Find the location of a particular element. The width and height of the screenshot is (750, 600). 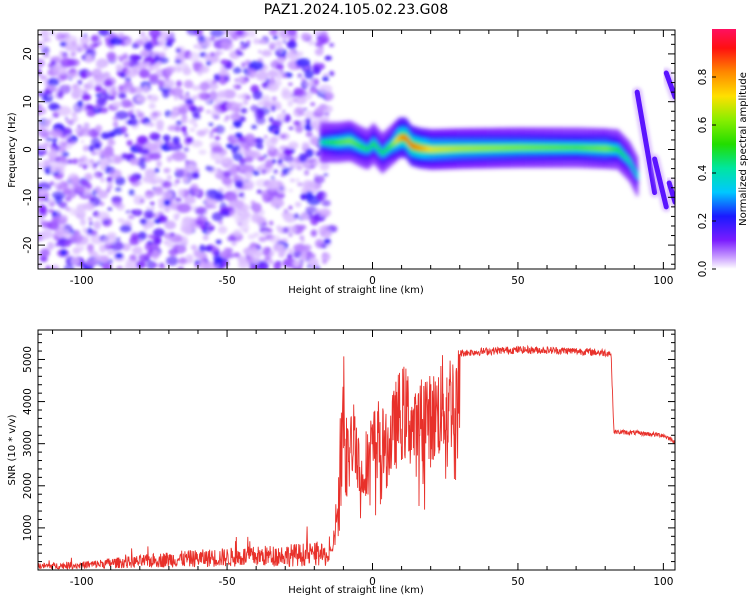

y-tick-label: 2000 is located at coordinates (28, 485).